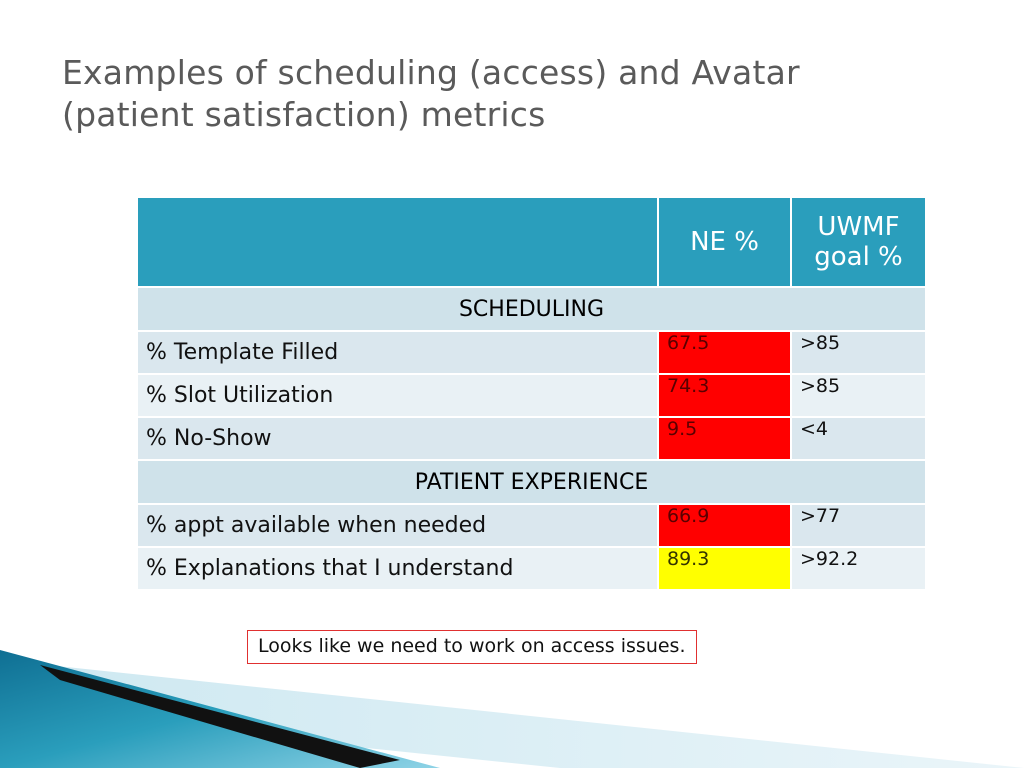  Describe the element at coordinates (397, 352) in the screenshot. I see `metric-label: % Template Filled` at that location.